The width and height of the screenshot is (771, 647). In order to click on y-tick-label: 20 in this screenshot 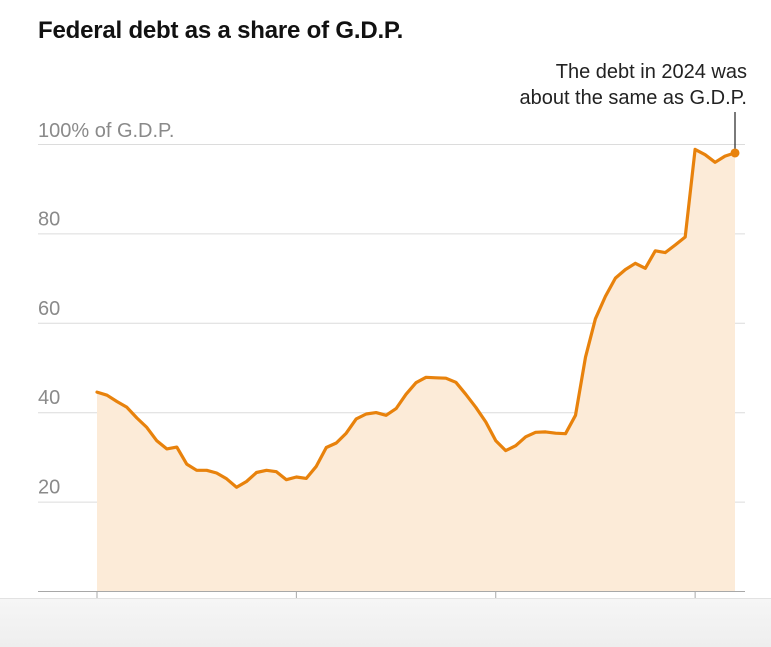, I will do `click(49, 488)`.